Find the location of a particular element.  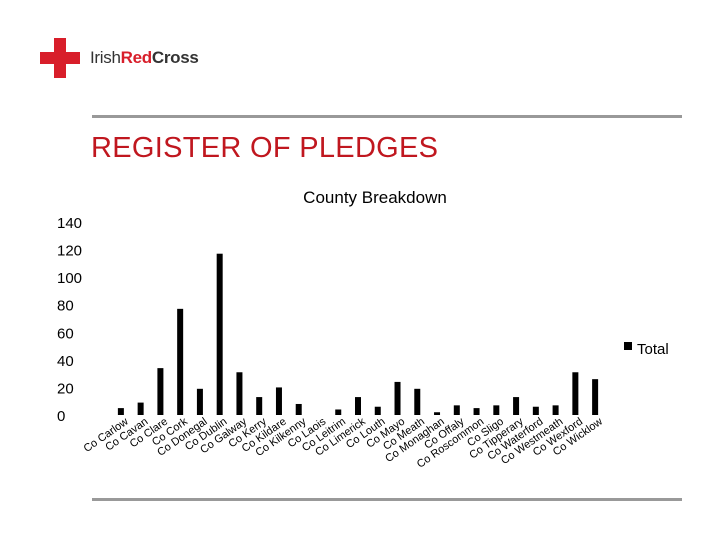

y-tick-label: 40 is located at coordinates (65, 361).